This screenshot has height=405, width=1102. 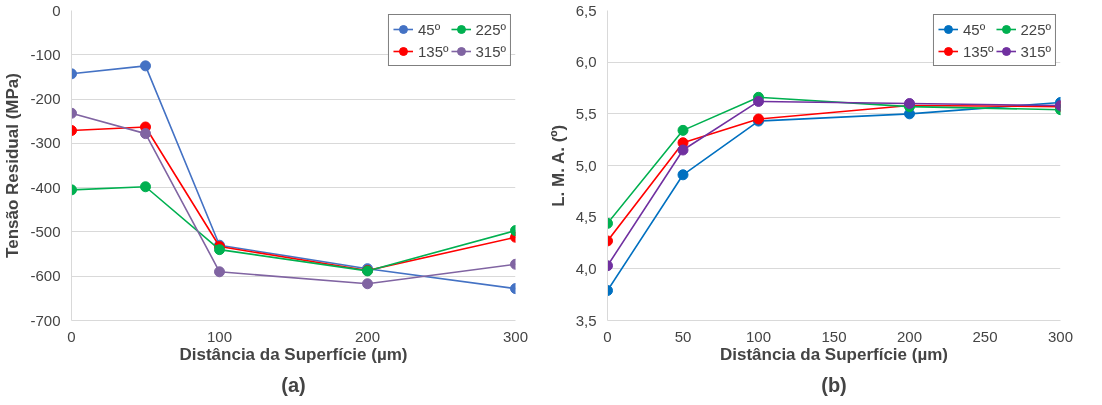 I want to click on x-tick-label: 50, so click(x=683, y=336).